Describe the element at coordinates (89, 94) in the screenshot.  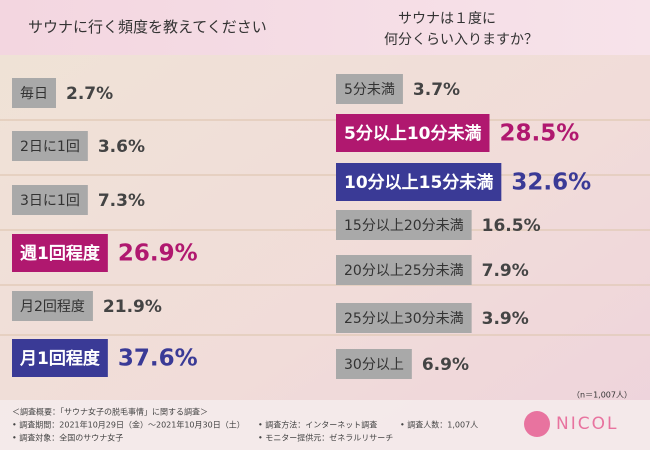
I see `value-label: 2.7%` at that location.